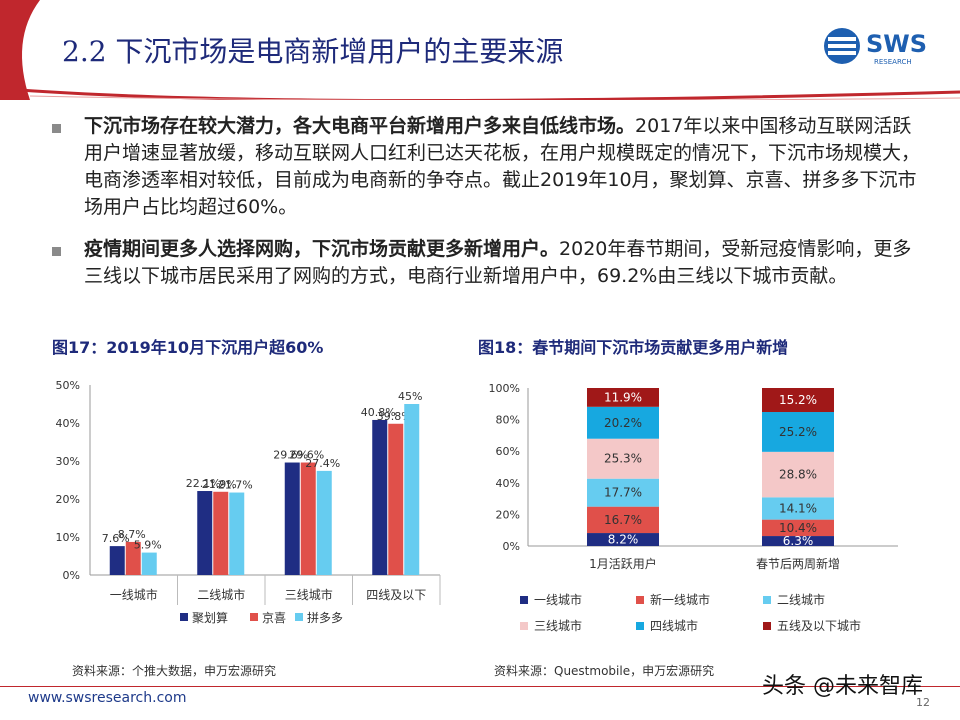 This screenshot has width=960, height=720. I want to click on data-label: 39.8%, so click(394, 416).